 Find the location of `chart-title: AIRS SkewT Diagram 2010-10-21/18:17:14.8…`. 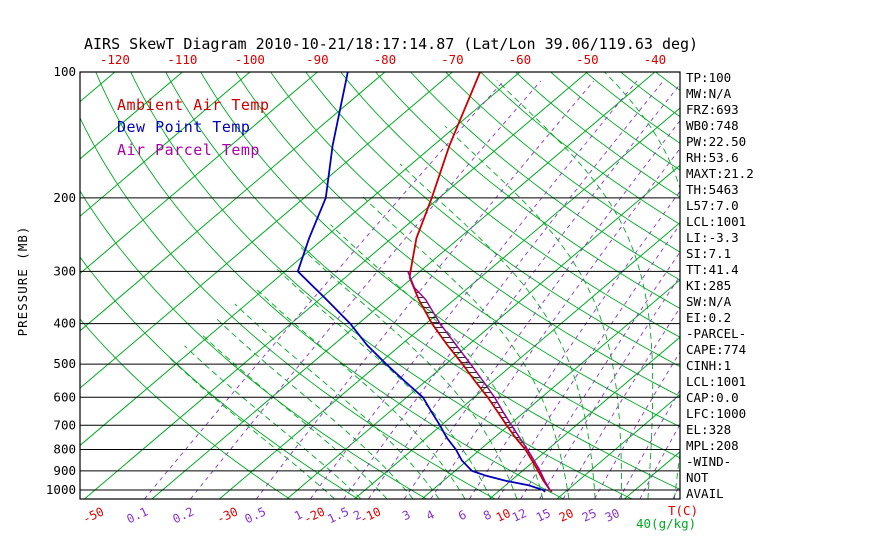

chart-title: AIRS SkewT Diagram 2010-10-21/18:17:14.8… is located at coordinates (391, 44).